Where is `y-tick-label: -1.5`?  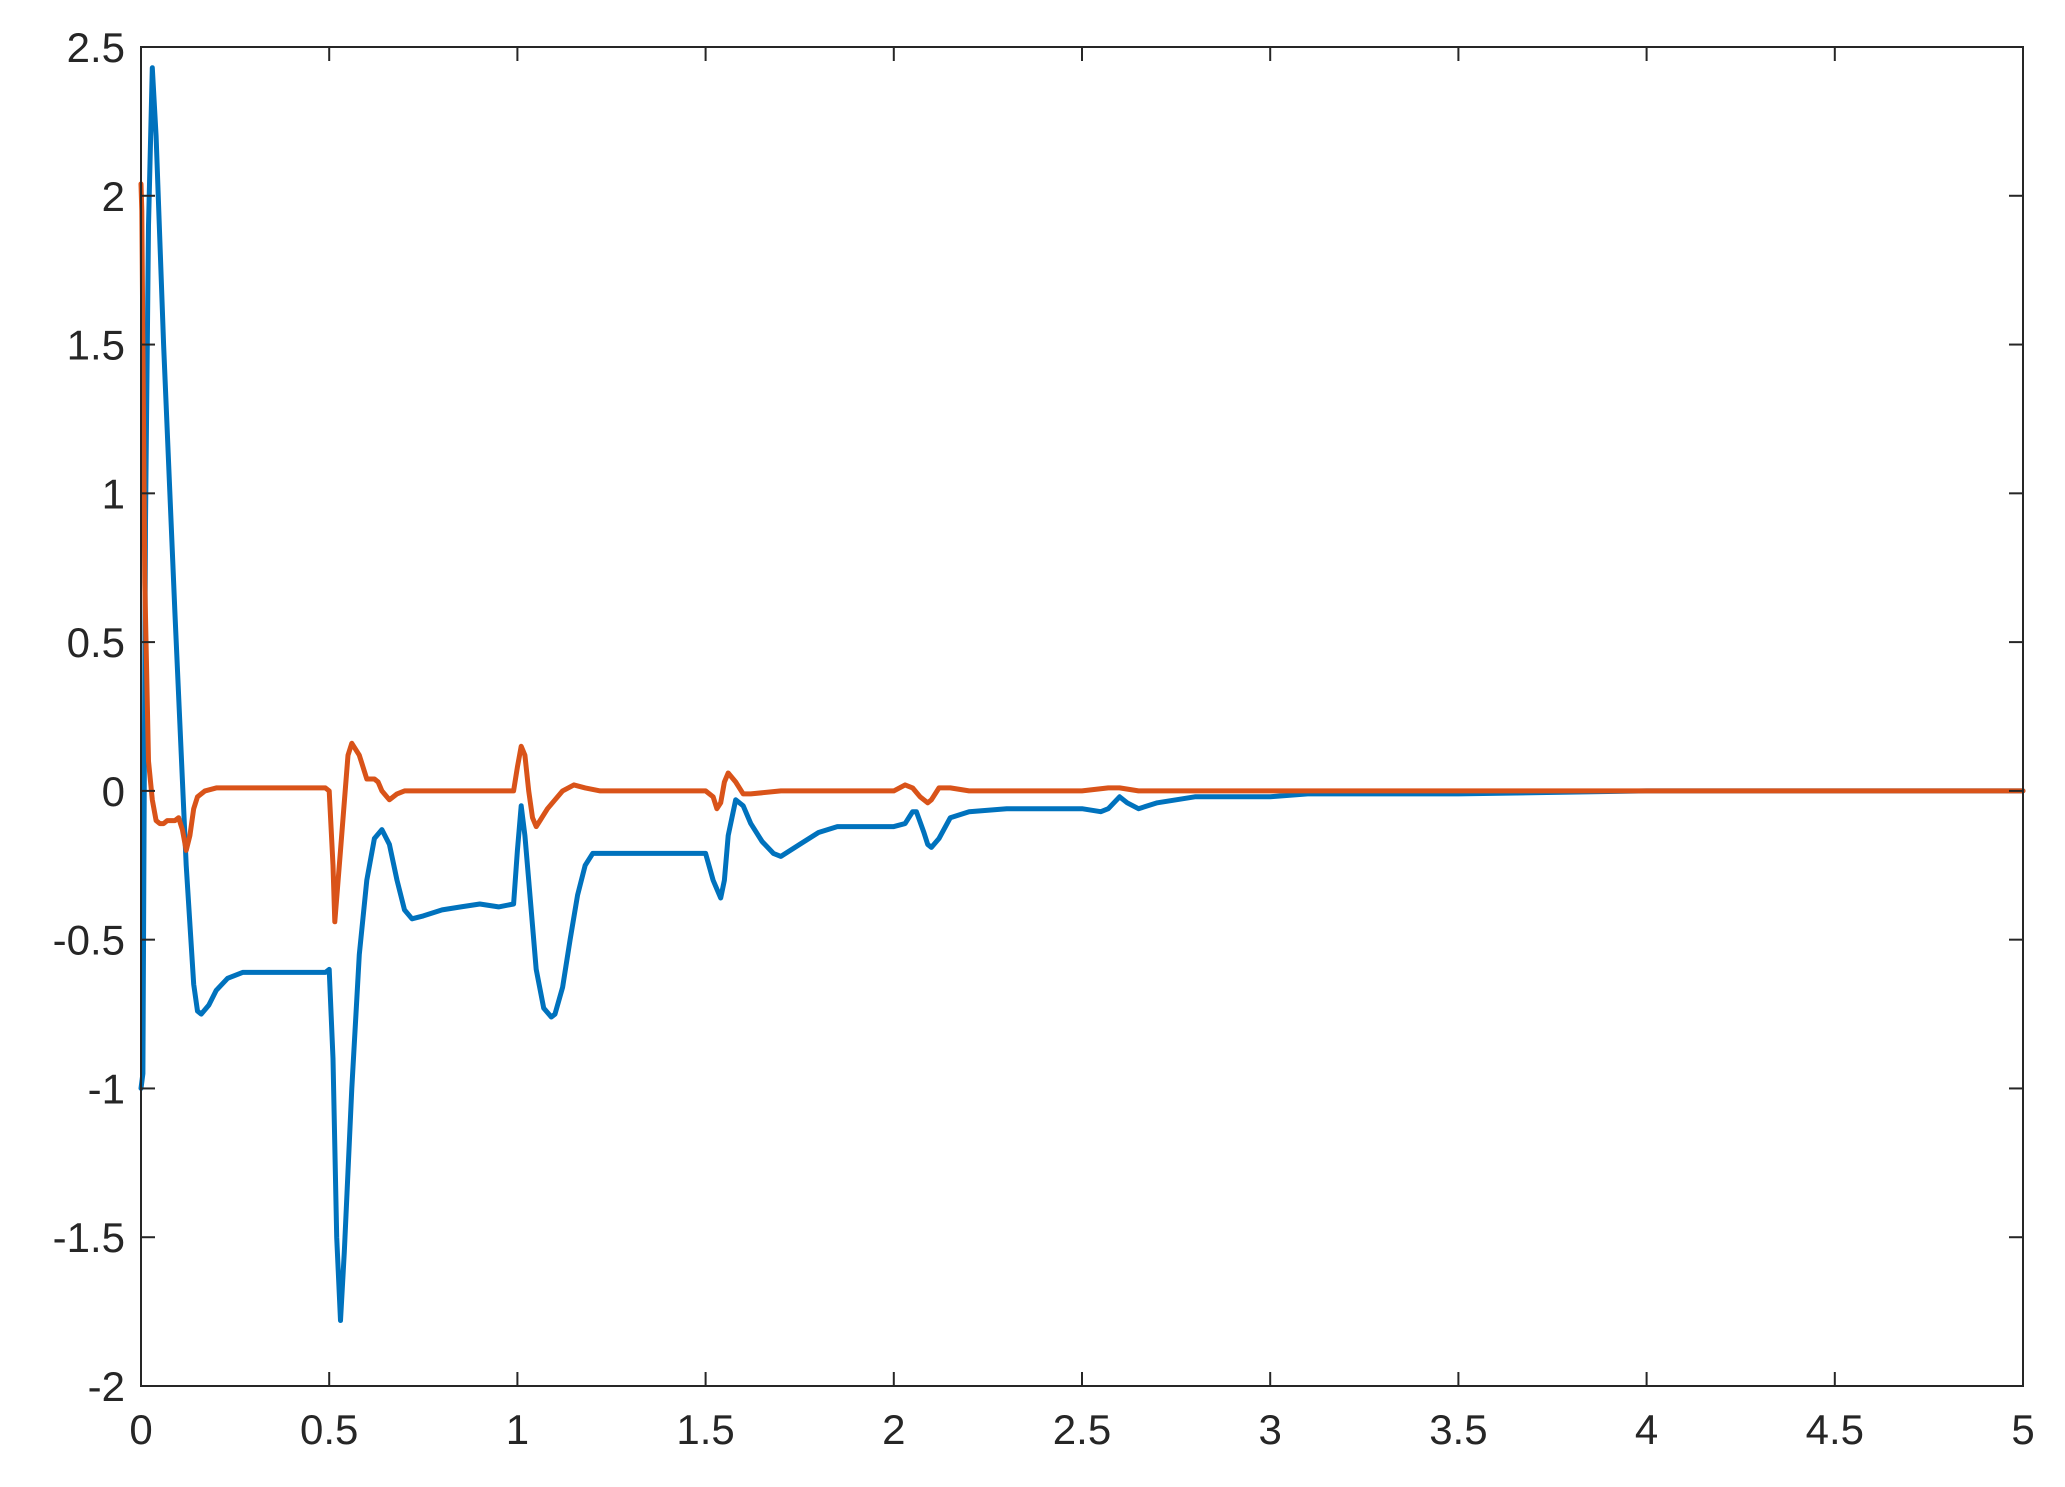
y-tick-label: -1.5 is located at coordinates (89, 1237).